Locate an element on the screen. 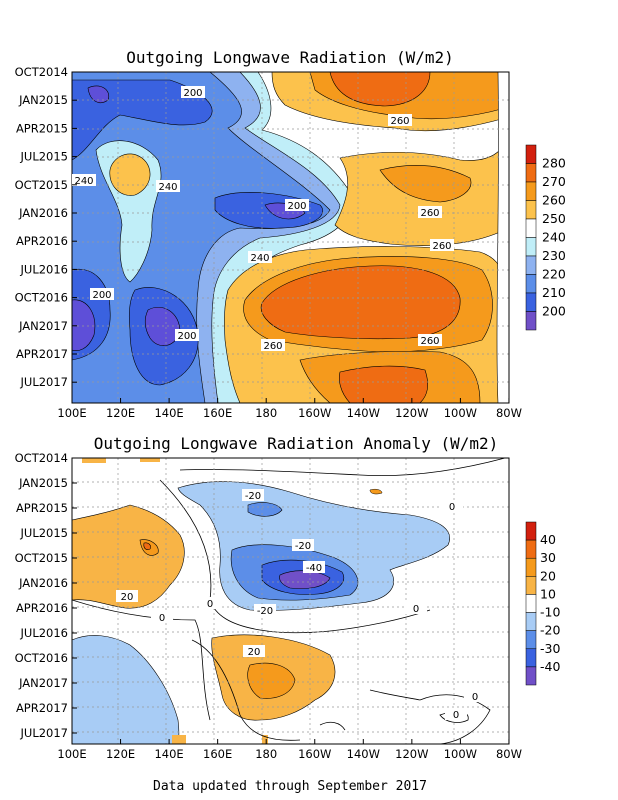 The width and height of the screenshot is (618, 800). y-tick-label: OCT2014 is located at coordinates (41, 72).